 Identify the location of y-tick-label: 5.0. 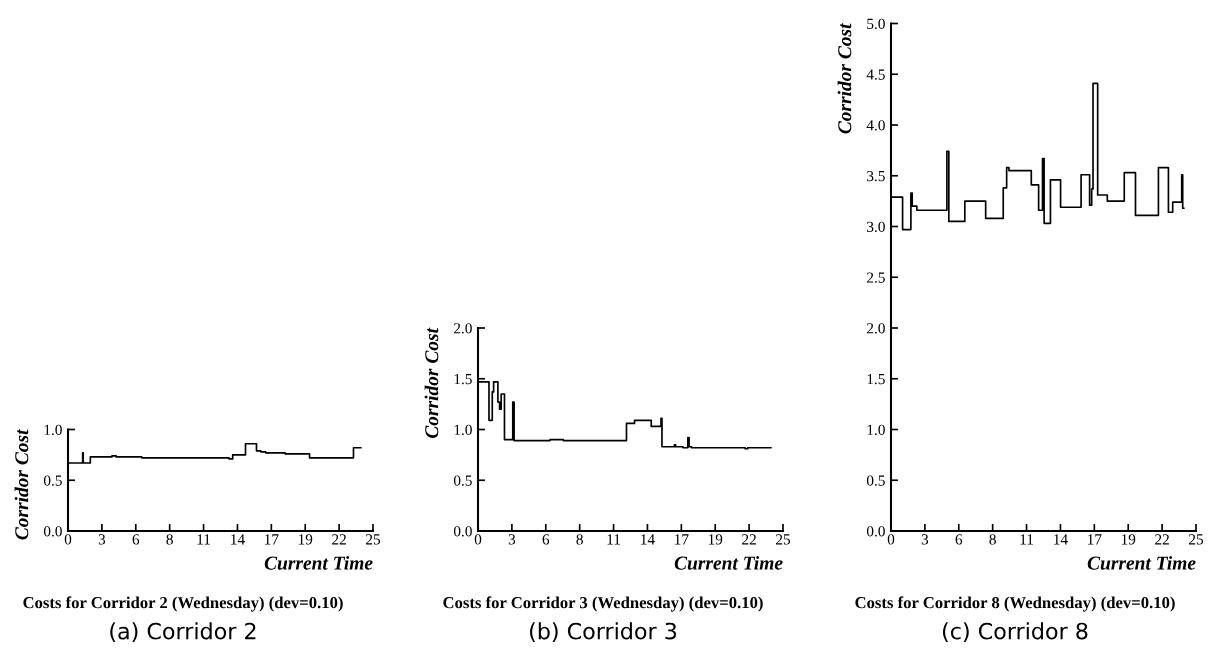
(876, 24).